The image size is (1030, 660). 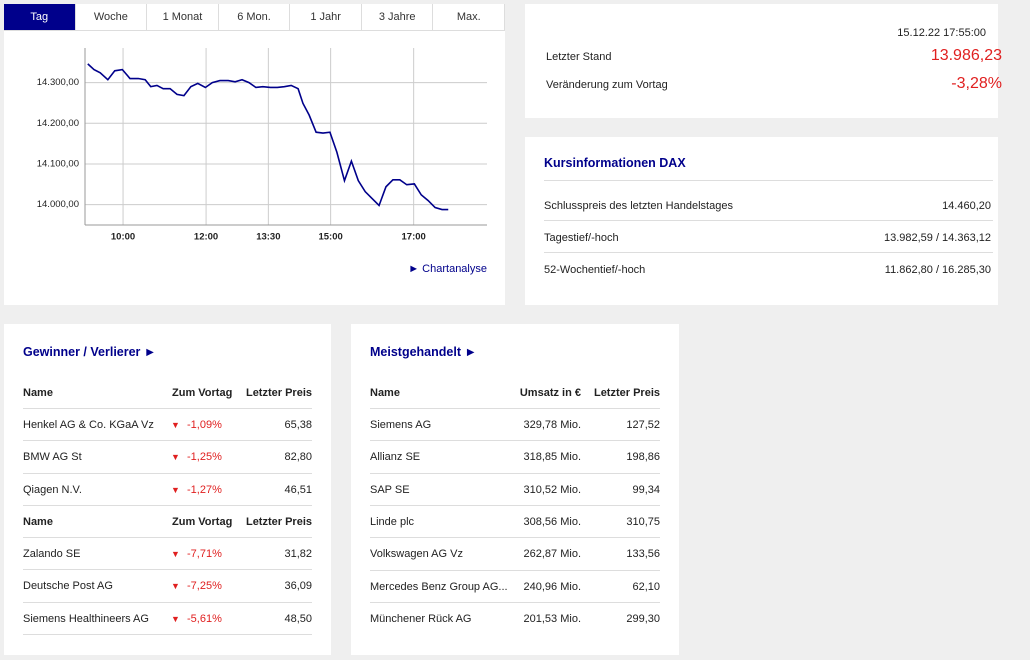 What do you see at coordinates (579, 57) in the screenshot?
I see `quote-label: Letzter Stand` at bounding box center [579, 57].